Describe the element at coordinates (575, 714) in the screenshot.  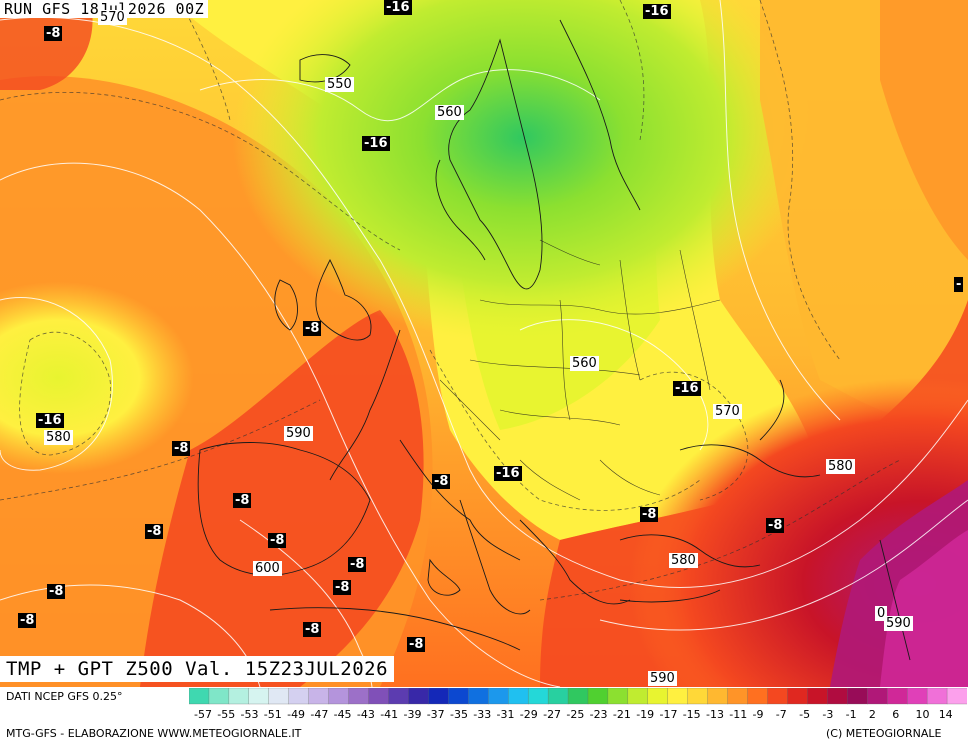
I see `legend-value: -25` at that location.